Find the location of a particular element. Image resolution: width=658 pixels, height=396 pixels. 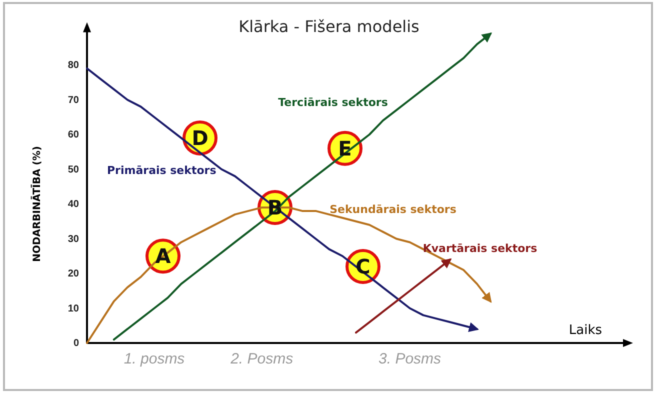

x-tick-label: 3. Posms is located at coordinates (410, 359).